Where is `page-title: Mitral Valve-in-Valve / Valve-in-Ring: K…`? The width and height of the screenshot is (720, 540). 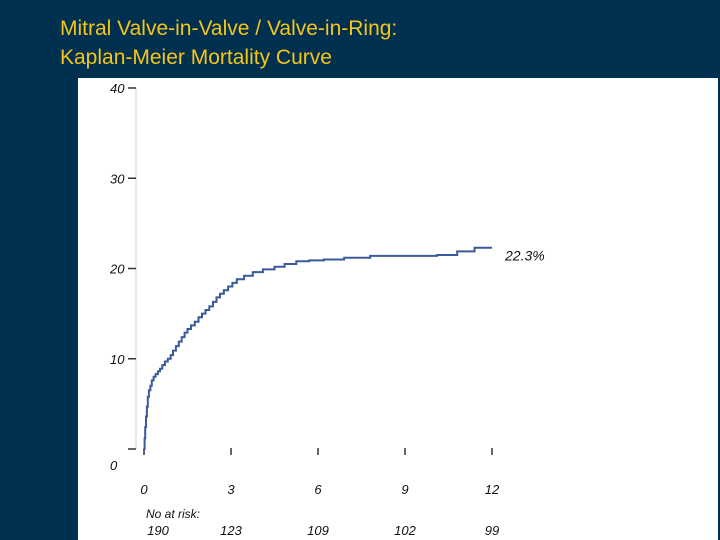 page-title: Mitral Valve-in-Valve / Valve-in-Ring: K… is located at coordinates (228, 43).